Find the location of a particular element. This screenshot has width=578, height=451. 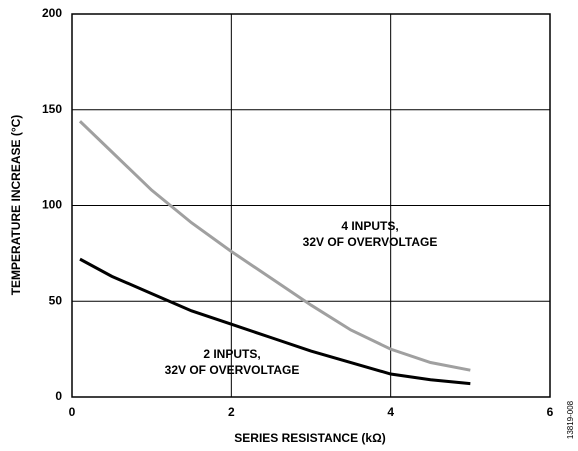

y-tick-label: 150 is located at coordinates (52, 109).